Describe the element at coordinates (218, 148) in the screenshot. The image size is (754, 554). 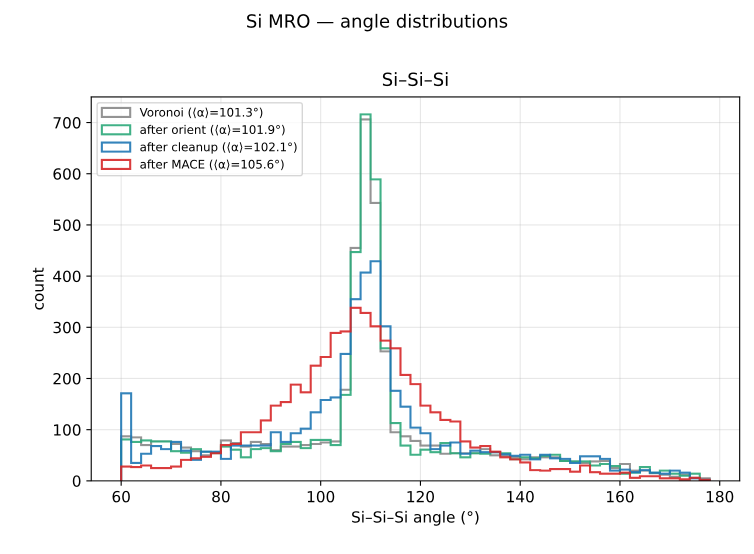
I see `legend-label: after cleanup (⟨α⟩=102.1°)` at that location.